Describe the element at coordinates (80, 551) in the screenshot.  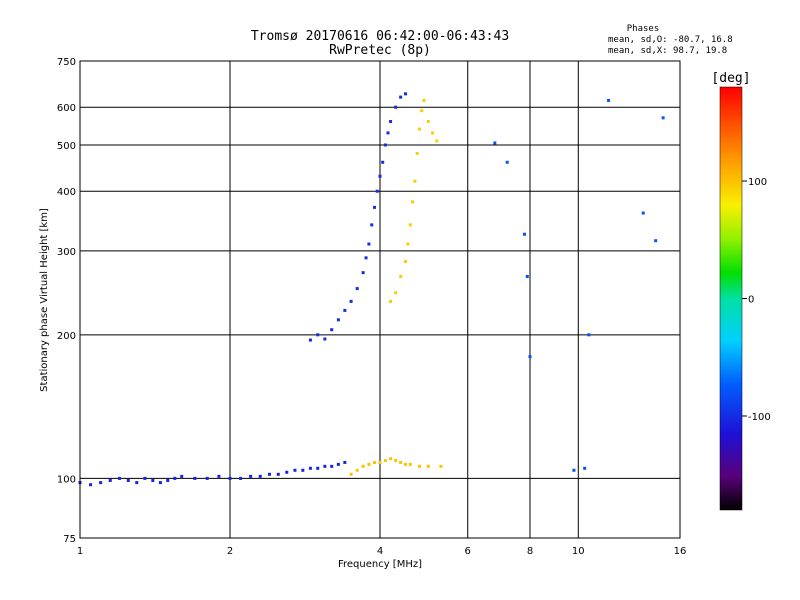
I see `x-tick-label: 1` at that location.